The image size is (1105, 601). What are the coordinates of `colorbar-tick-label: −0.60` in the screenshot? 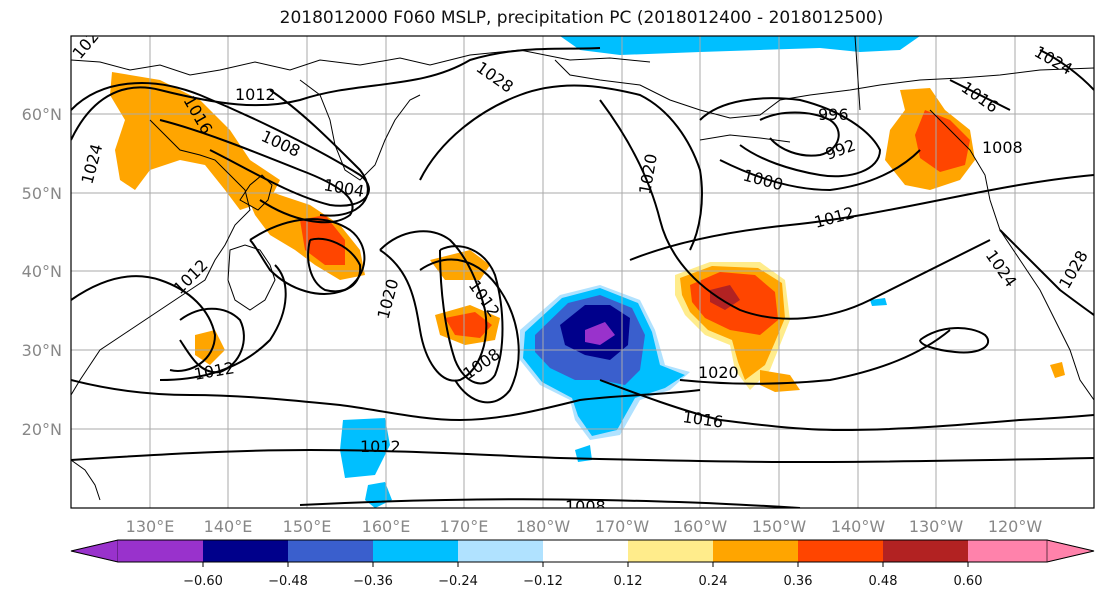 It's located at (203, 581).